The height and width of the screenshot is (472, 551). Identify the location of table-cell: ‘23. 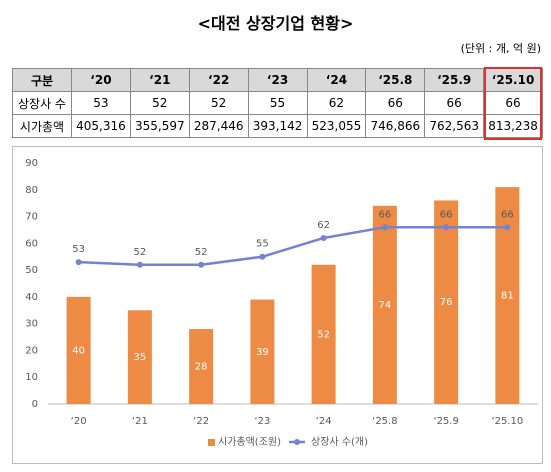
(277, 80).